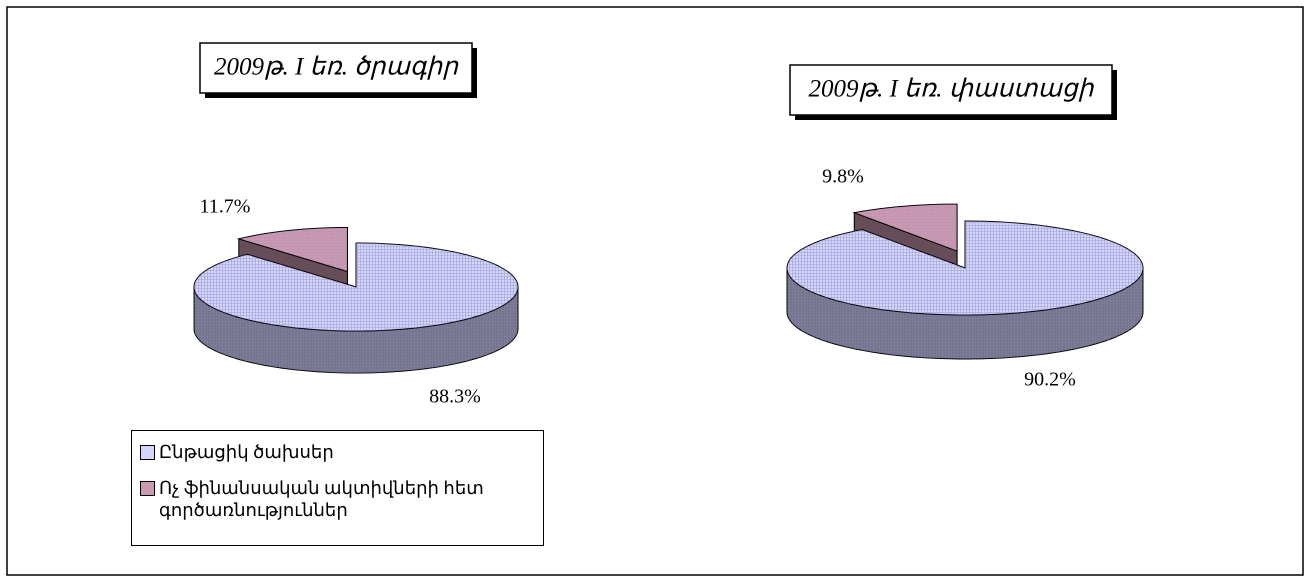  What do you see at coordinates (225, 207) in the screenshot?
I see `data-label: 11.7%` at bounding box center [225, 207].